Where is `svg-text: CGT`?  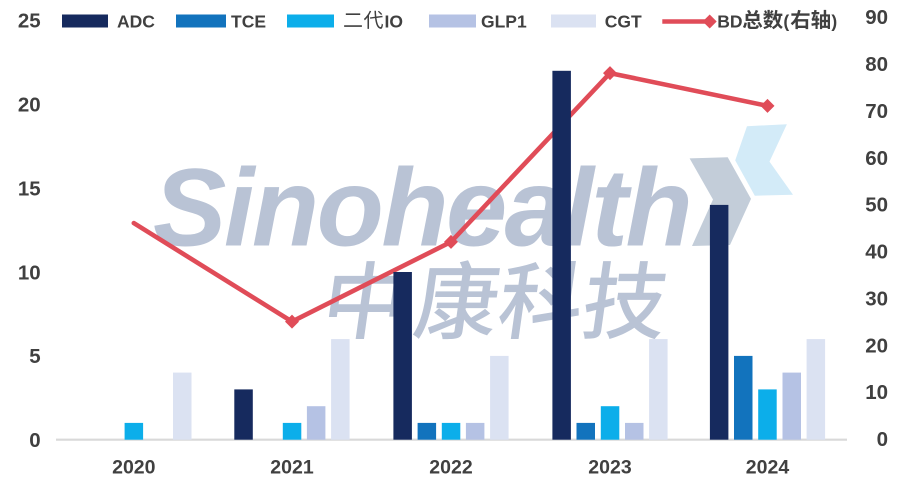
svg-text: CGT is located at coordinates (623, 21).